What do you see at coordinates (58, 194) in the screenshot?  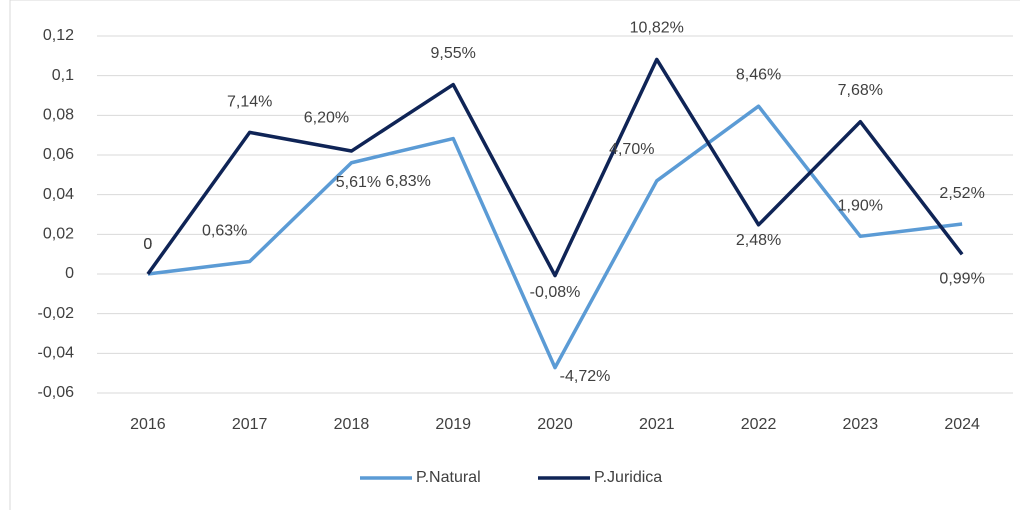 I see `y-tick-label: 0,04` at bounding box center [58, 194].